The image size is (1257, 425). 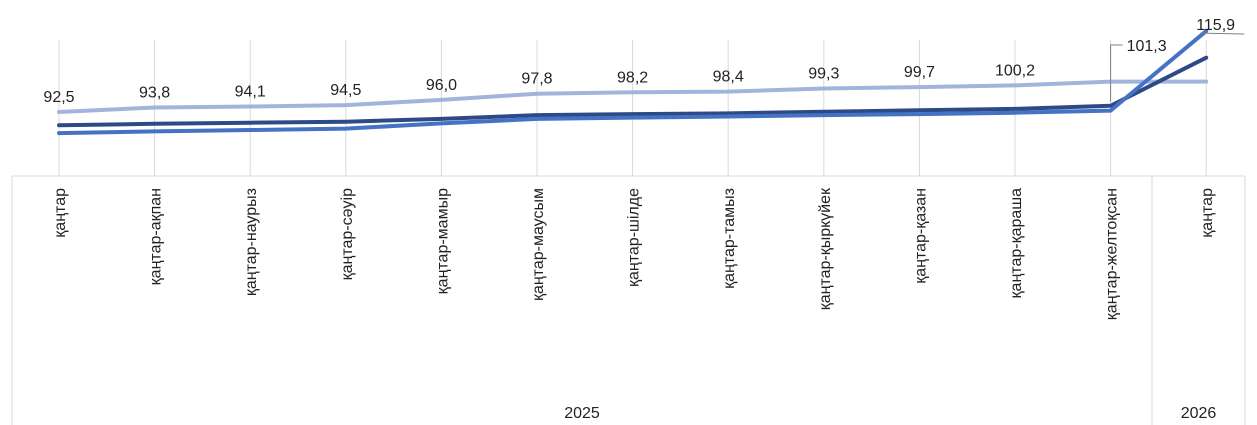 I want to click on data-label: 98,2, so click(x=632, y=77).